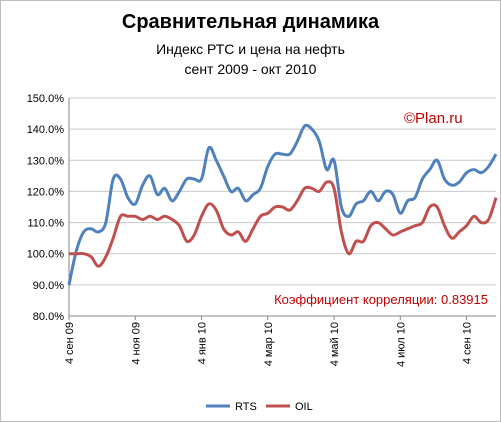 This screenshot has width=501, height=422. I want to click on x-tick-label: 4 янв 10, so click(203, 343).